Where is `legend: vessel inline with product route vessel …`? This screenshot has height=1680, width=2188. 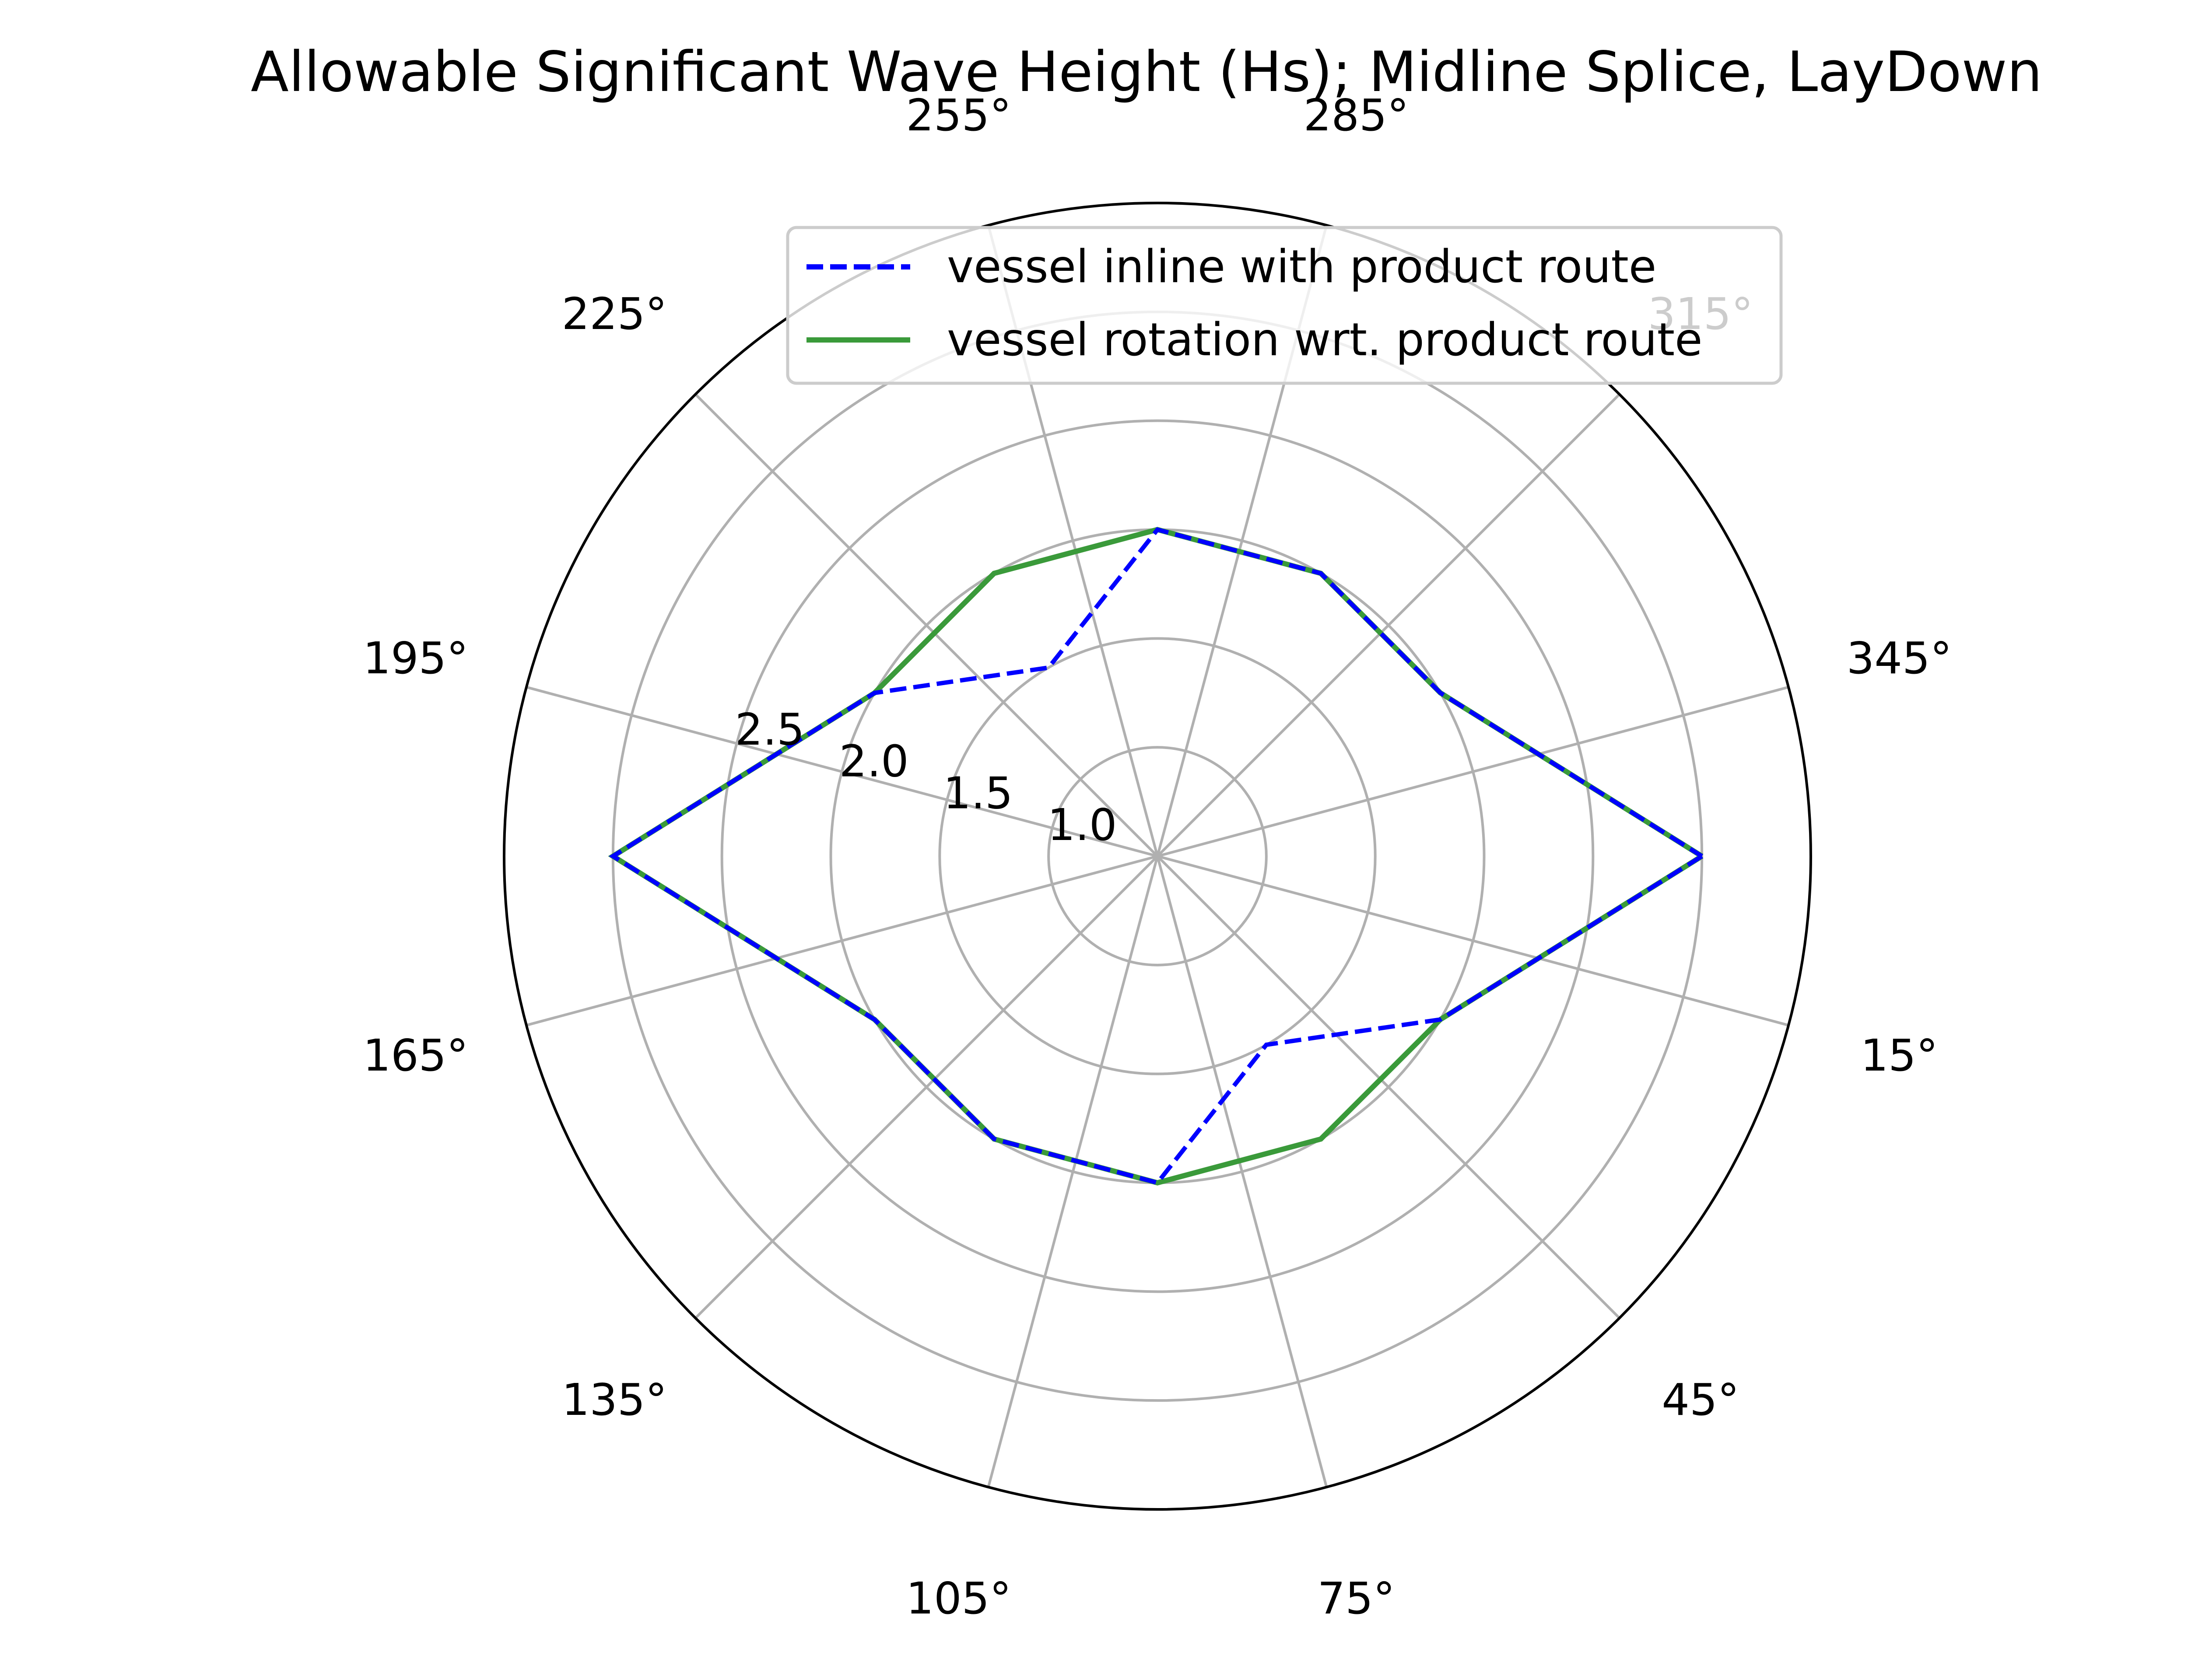 legend: vessel inline with product route vessel … is located at coordinates (1285, 305).